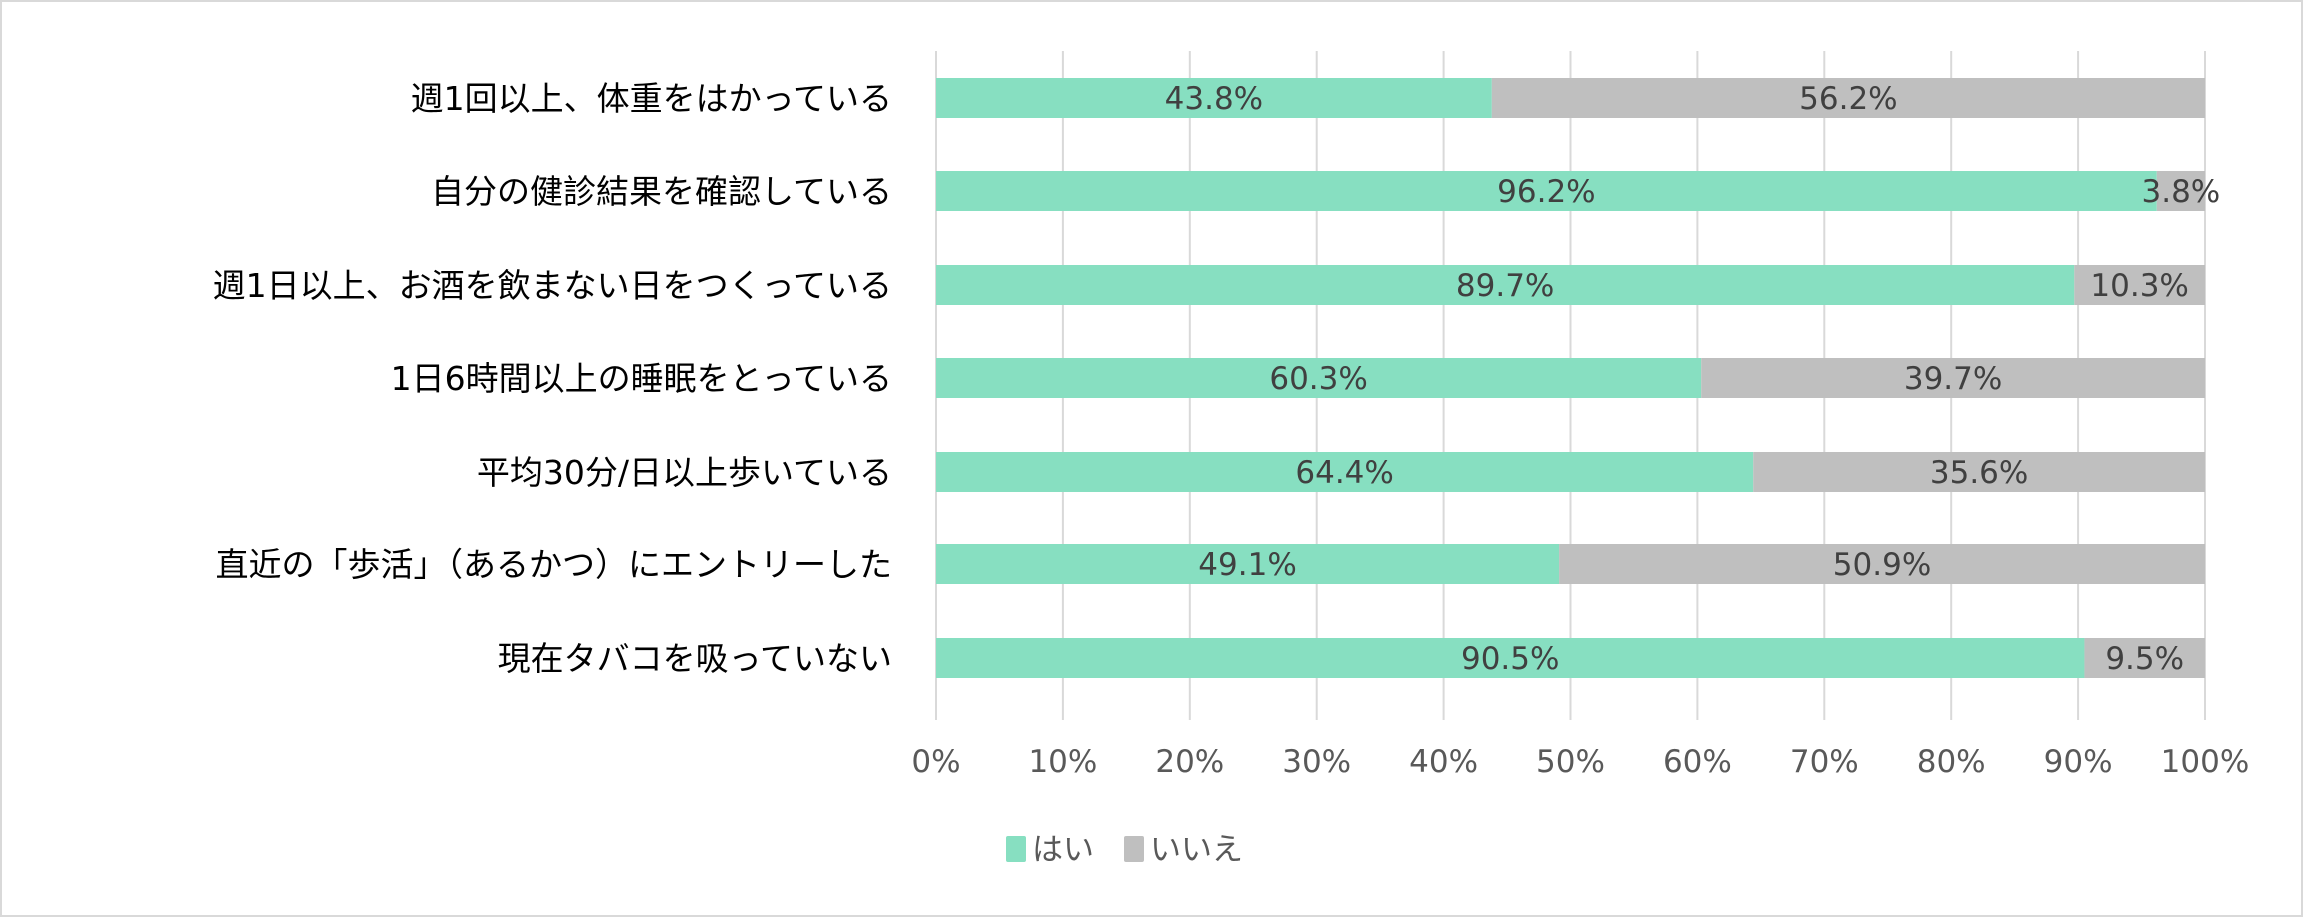  I want to click on category-label: 週1回以上、体重をはかっている, so click(651, 98).